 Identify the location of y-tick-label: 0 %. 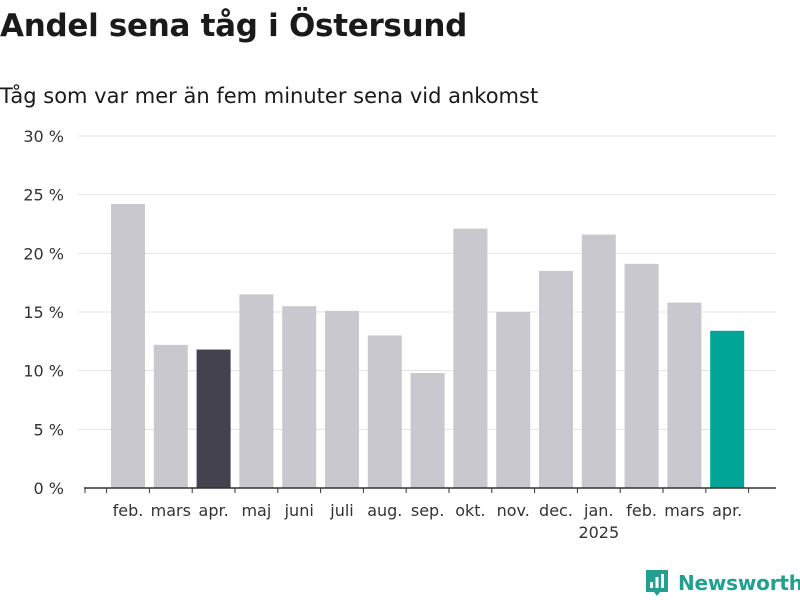
(49, 488).